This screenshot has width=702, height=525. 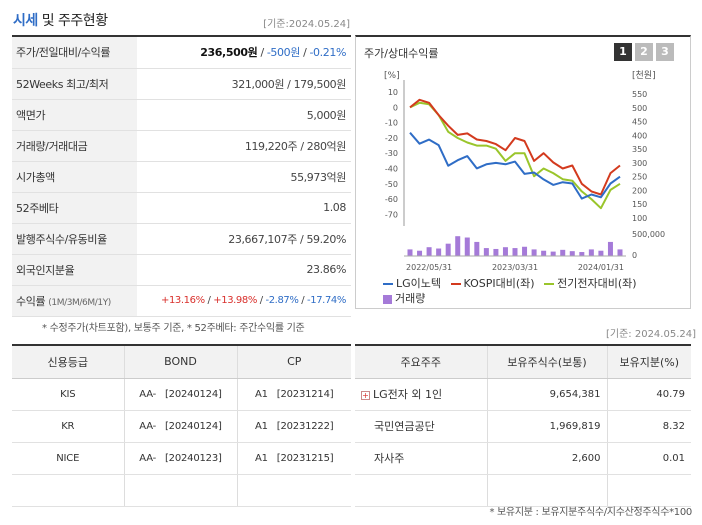 I want to click on left-tick-label: -20, so click(x=391, y=138).